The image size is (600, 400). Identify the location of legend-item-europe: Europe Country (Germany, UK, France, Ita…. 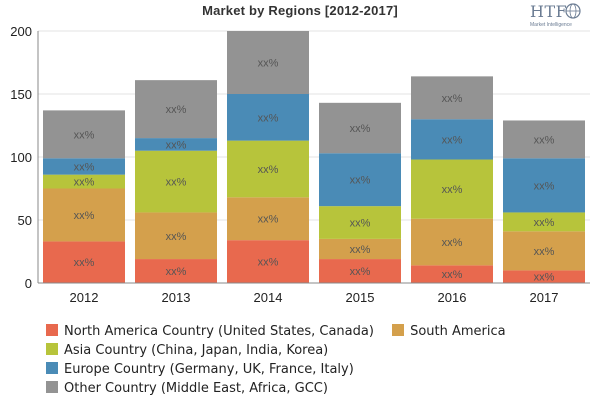
(200, 369).